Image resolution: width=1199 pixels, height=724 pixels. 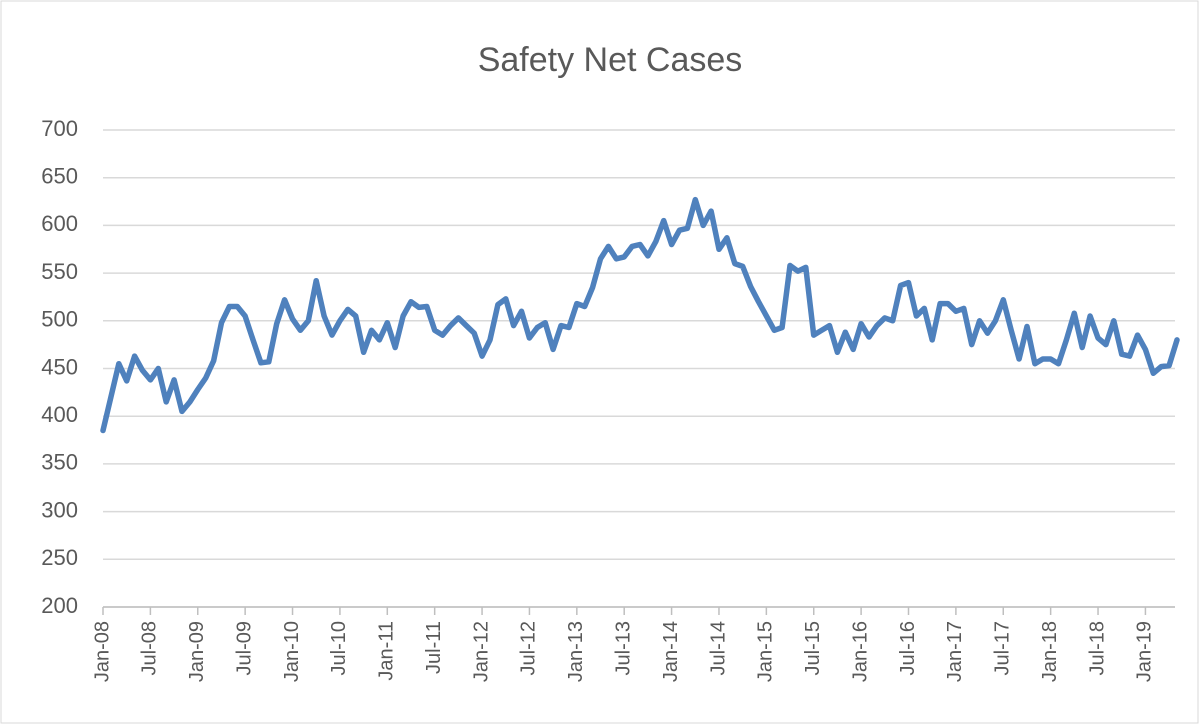 What do you see at coordinates (766, 651) in the screenshot?
I see `x-tick-label: Jan-15` at bounding box center [766, 651].